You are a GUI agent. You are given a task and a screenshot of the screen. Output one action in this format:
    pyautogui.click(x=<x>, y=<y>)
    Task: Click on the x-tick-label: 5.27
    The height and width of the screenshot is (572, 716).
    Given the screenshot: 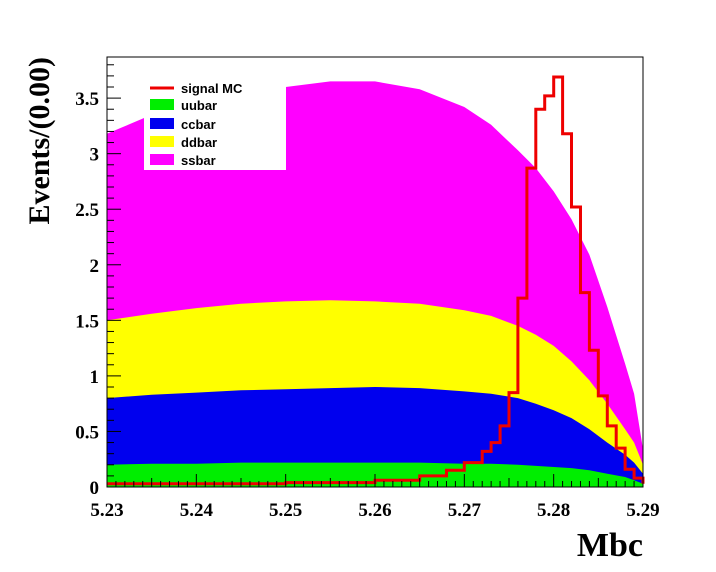 What is the action you would take?
    pyautogui.click(x=465, y=510)
    